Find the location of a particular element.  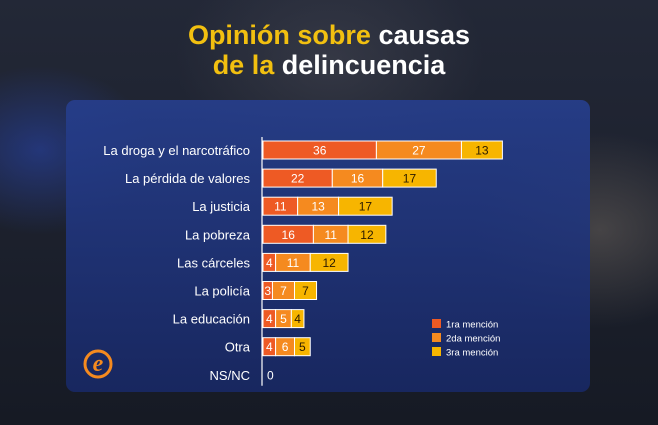

category-label-la-justicia: La justicia is located at coordinates (221, 206).